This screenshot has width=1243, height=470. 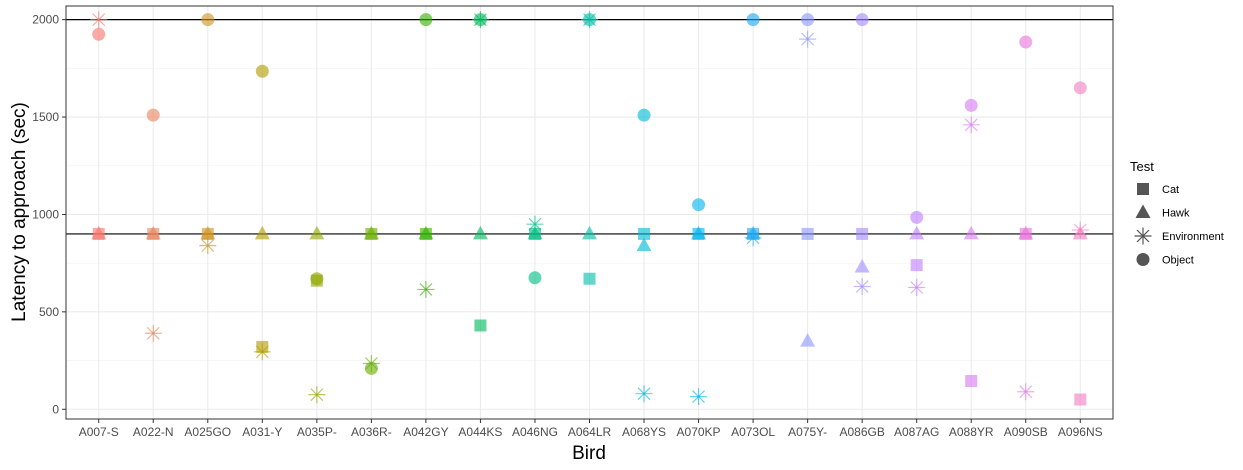 I want to click on y-tick-label: 1000, so click(x=45, y=214).